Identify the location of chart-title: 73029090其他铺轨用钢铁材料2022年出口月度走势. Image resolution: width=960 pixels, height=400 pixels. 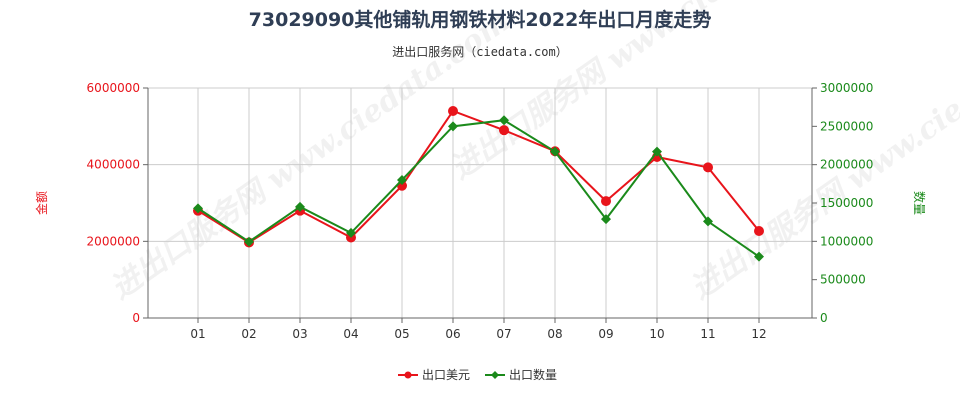
(480, 19).